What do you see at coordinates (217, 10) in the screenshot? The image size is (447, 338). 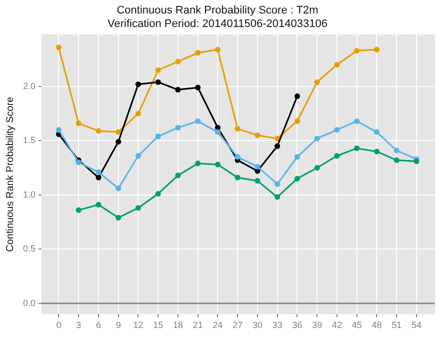 I see `chart-title: Continuous Rank Probability Score : T2m` at bounding box center [217, 10].